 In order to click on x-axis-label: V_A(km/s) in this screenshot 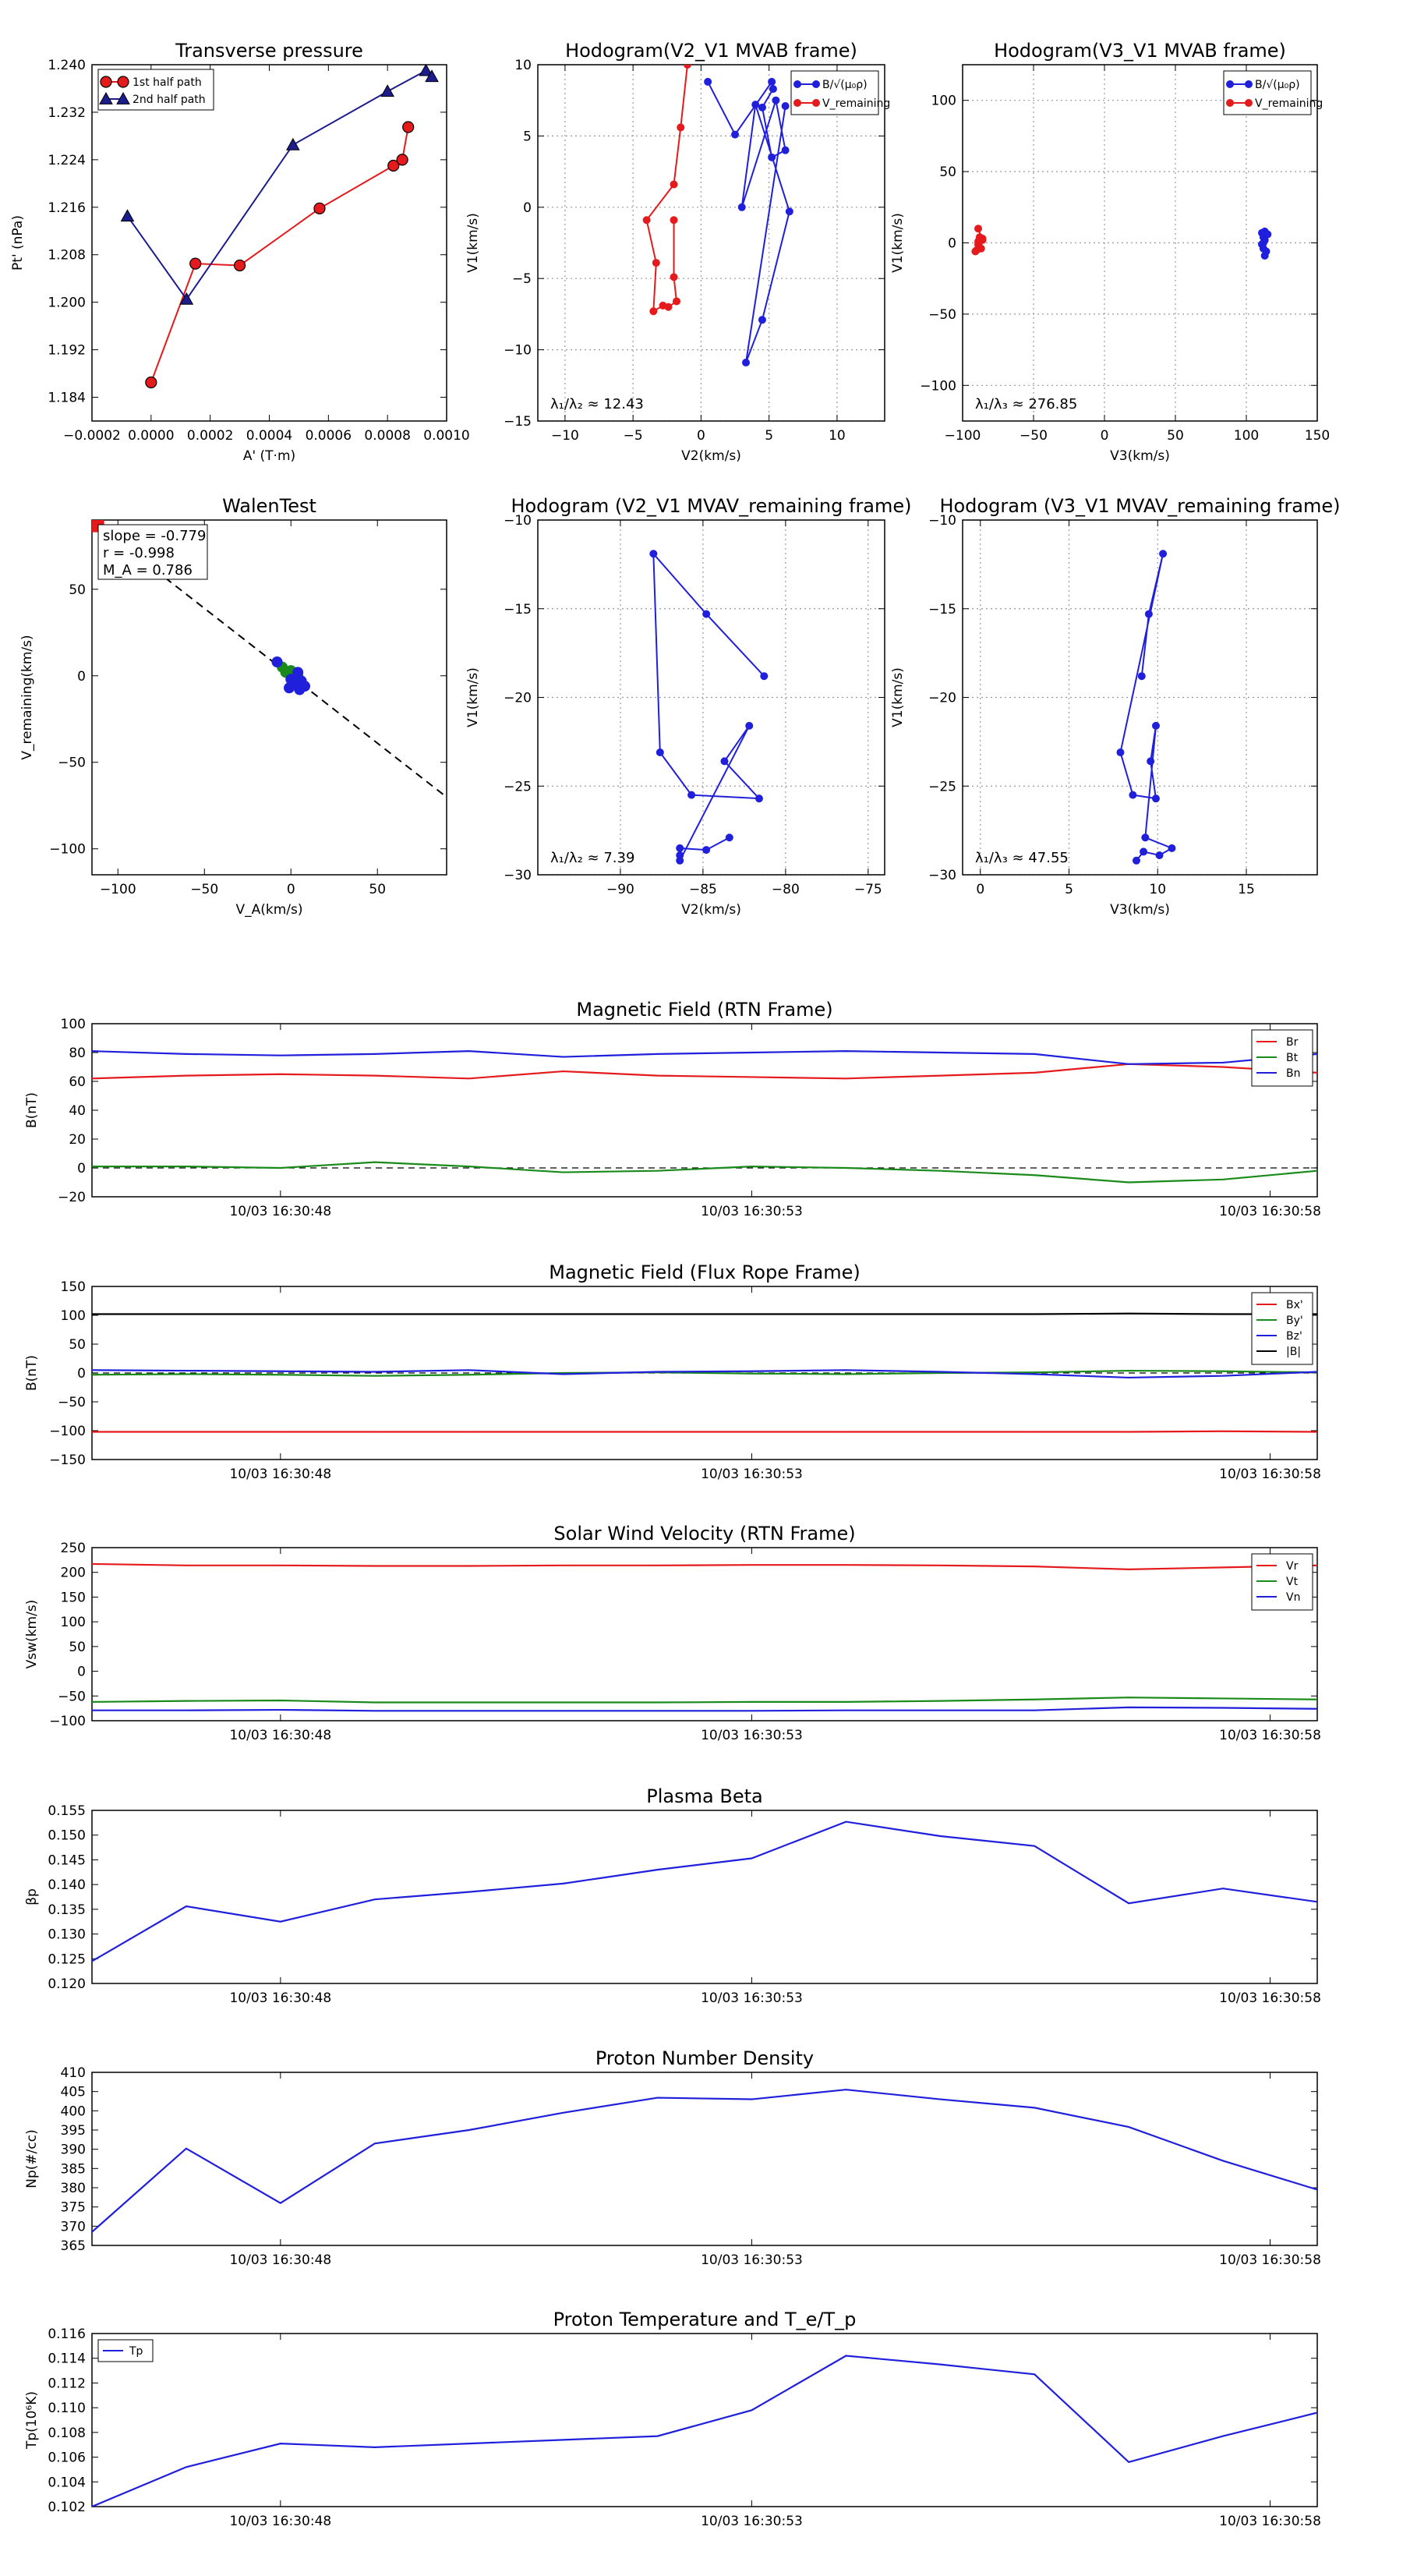, I will do `click(268, 910)`.